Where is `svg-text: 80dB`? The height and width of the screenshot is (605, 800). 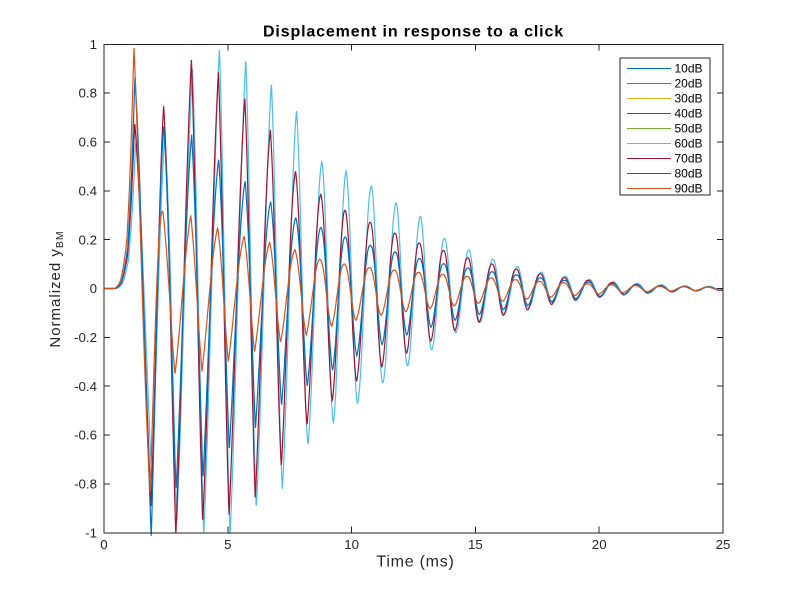
svg-text: 80dB is located at coordinates (689, 174).